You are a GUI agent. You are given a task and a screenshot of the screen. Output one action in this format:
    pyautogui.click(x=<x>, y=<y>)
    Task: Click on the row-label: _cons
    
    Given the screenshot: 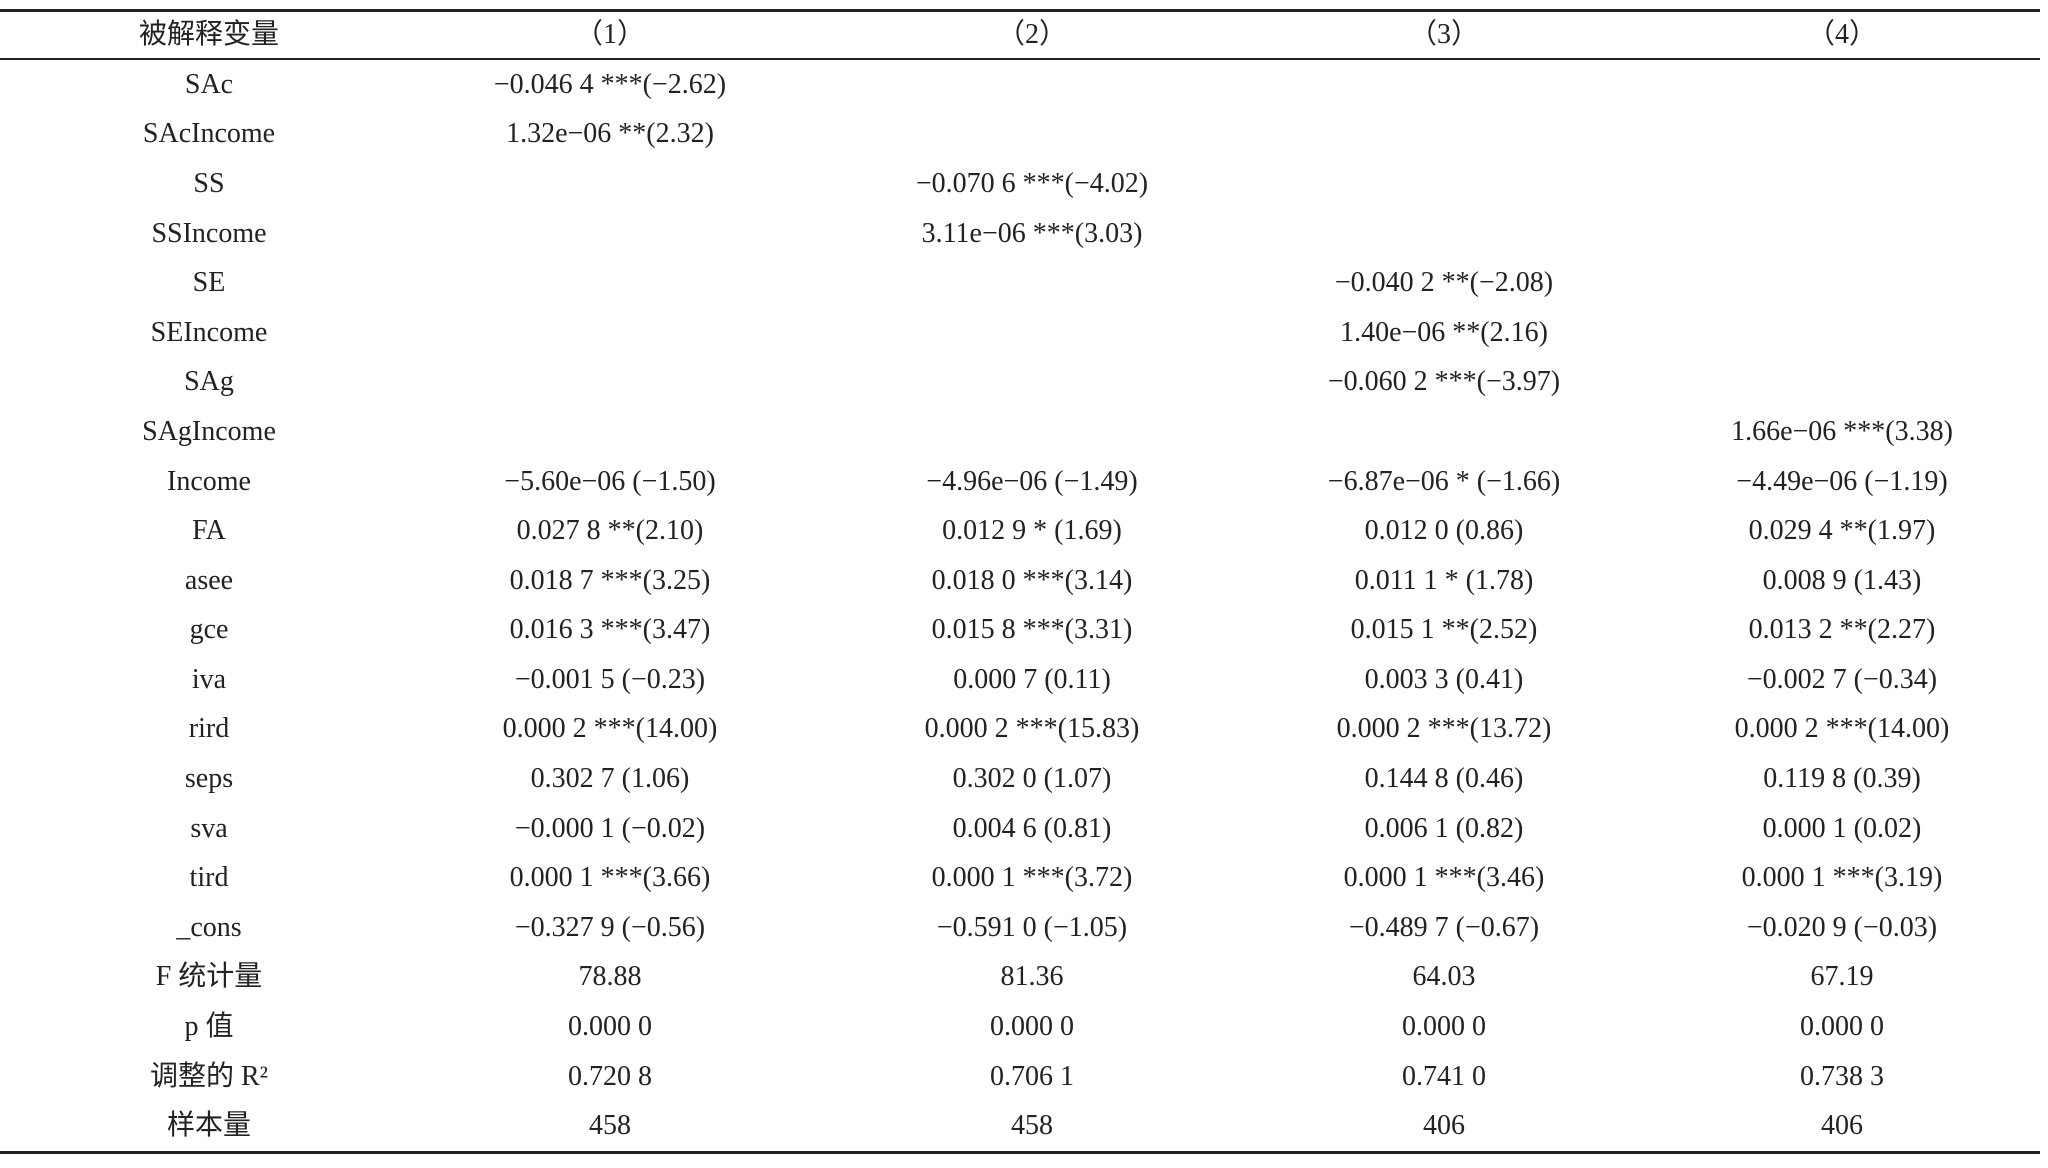 What is the action you would take?
    pyautogui.click(x=209, y=927)
    